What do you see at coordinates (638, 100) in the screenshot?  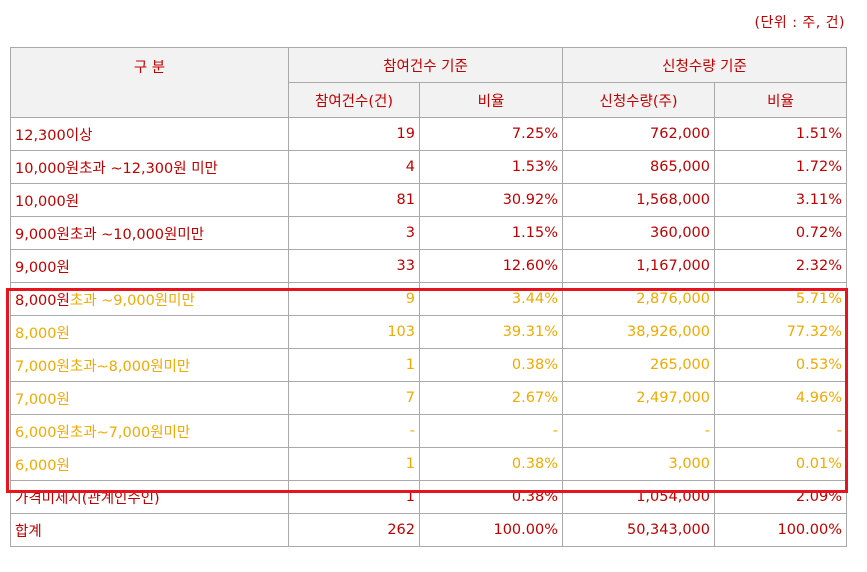 I see `header-qty: 신청수량(주)` at bounding box center [638, 100].